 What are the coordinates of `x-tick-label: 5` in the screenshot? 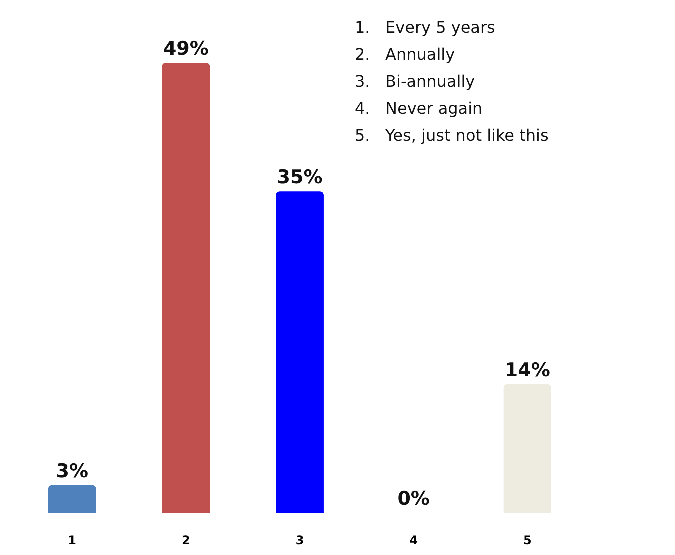 It's located at (527, 541).